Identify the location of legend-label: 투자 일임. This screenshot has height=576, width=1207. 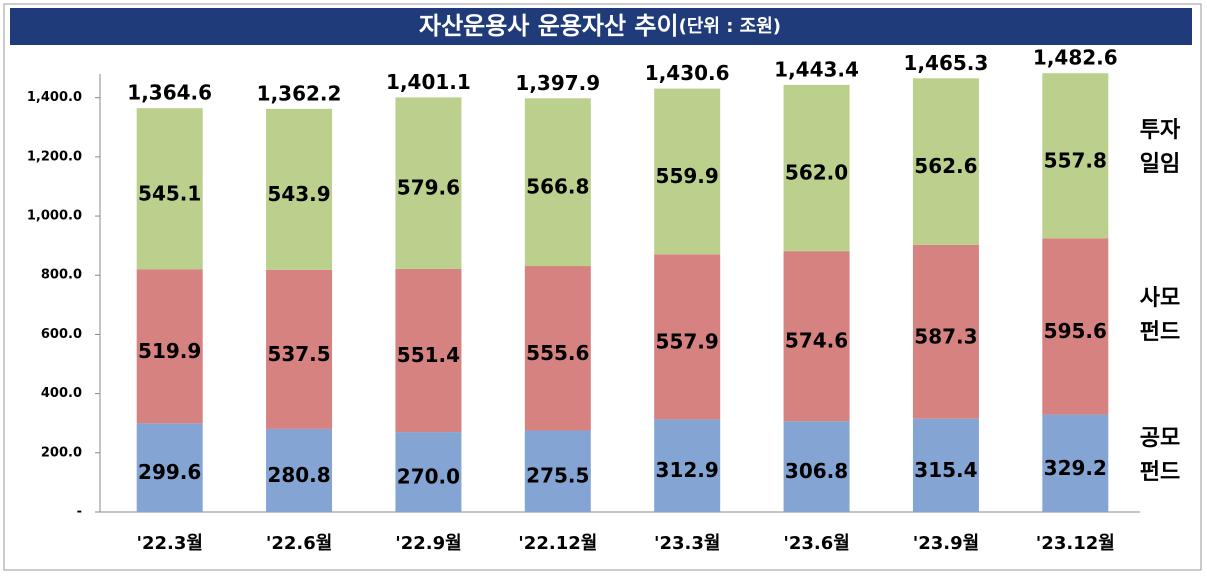
(1160, 147).